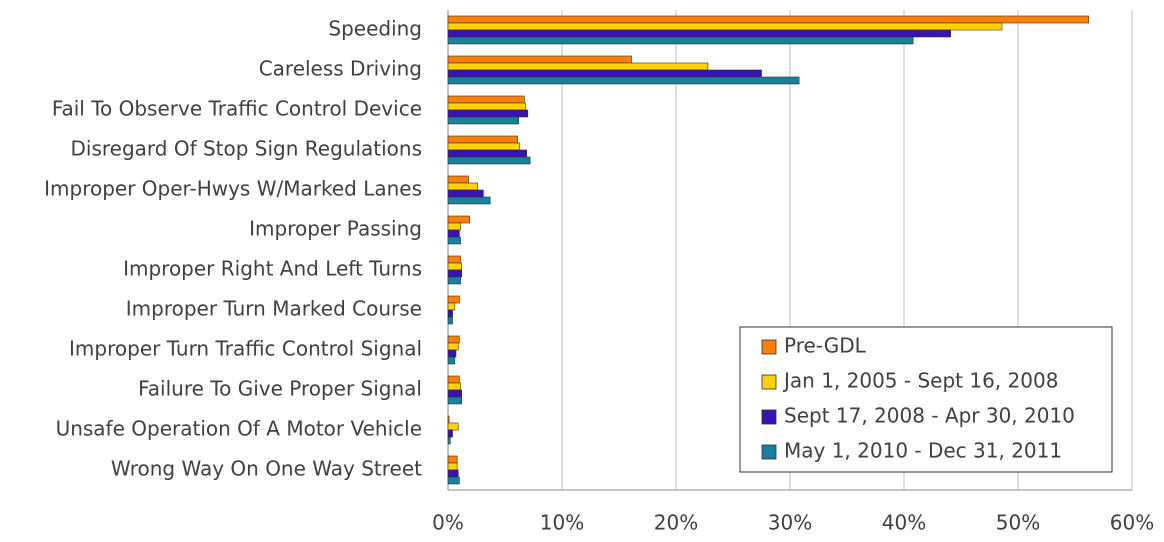 Image resolution: width=1164 pixels, height=542 pixels. What do you see at coordinates (1018, 523) in the screenshot?
I see `x-tick-label: 50%` at bounding box center [1018, 523].